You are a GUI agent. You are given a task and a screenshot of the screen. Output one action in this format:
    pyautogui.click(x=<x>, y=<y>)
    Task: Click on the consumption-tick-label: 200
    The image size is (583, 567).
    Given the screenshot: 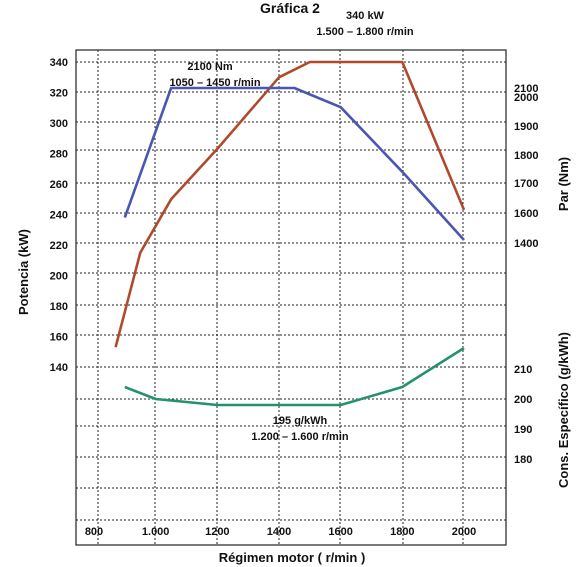 What is the action you would take?
    pyautogui.click(x=523, y=400)
    